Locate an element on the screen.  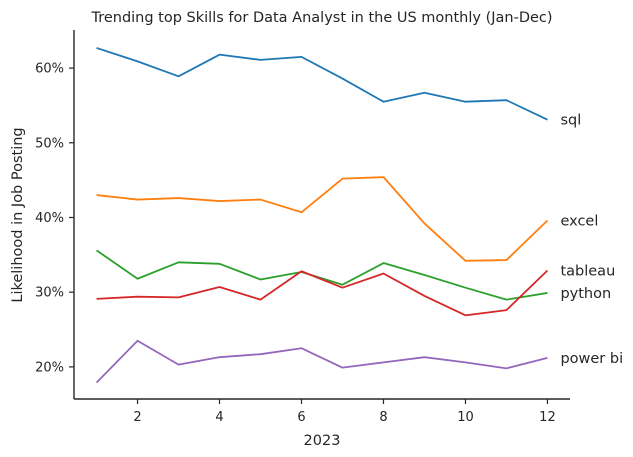
series-labels: sql excel python tableau power bi is located at coordinates (591, 240).